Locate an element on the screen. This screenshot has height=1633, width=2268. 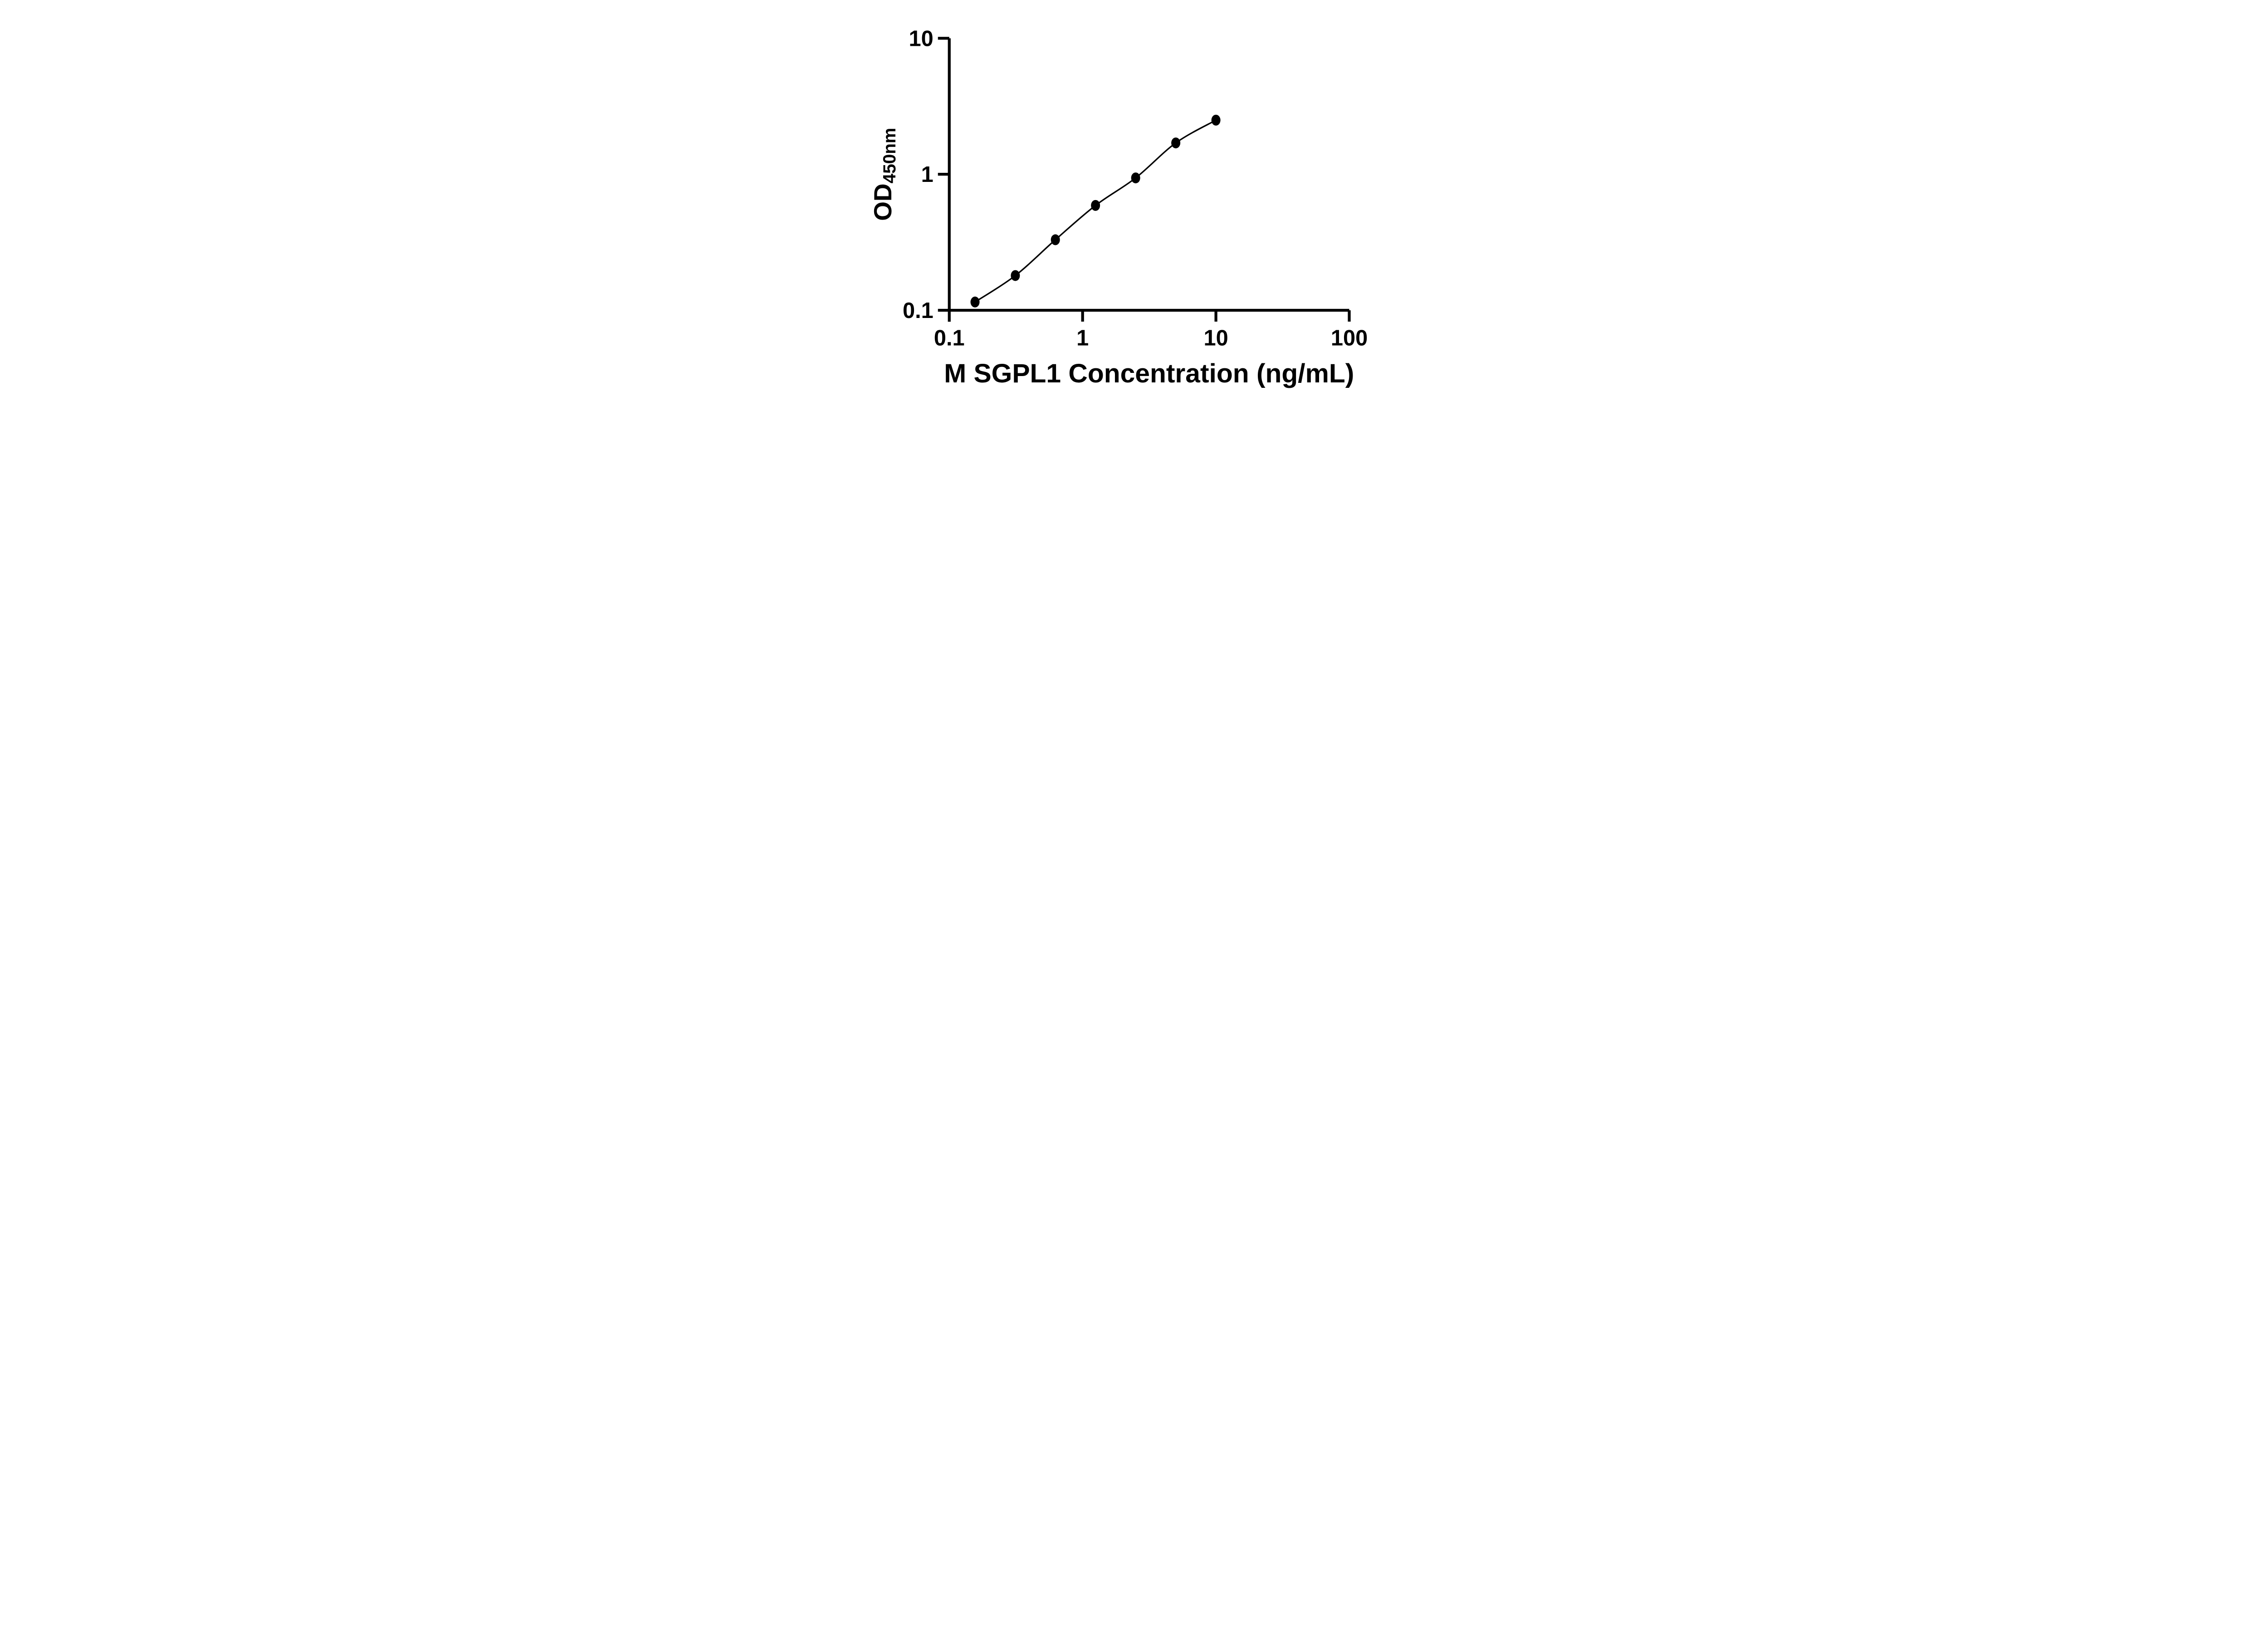
y-tick-label: 0.1 is located at coordinates (919, 310).